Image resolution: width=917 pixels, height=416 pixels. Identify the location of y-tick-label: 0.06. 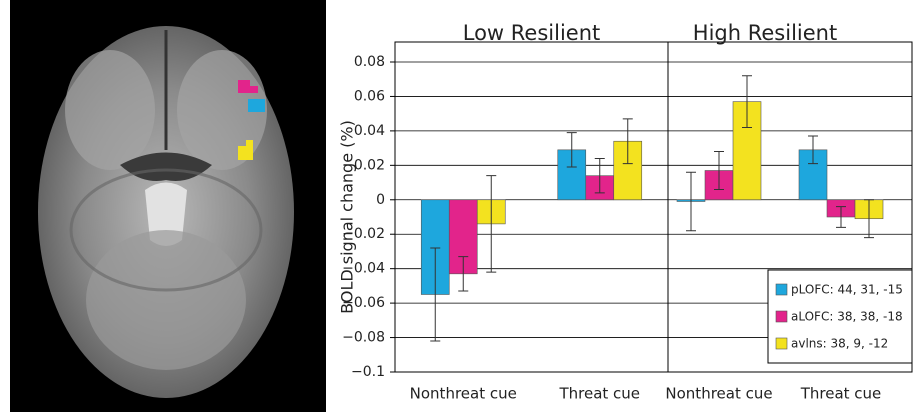
(369, 96).